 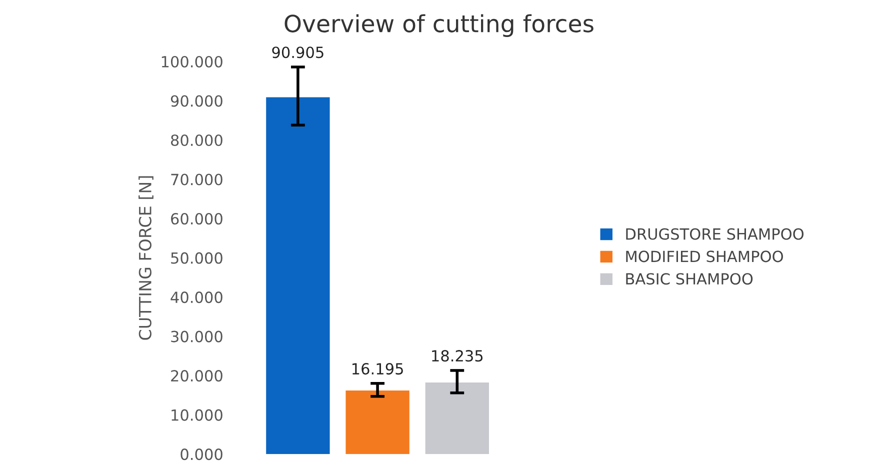 I want to click on chart-title: Overview of cutting forces, so click(x=439, y=26).